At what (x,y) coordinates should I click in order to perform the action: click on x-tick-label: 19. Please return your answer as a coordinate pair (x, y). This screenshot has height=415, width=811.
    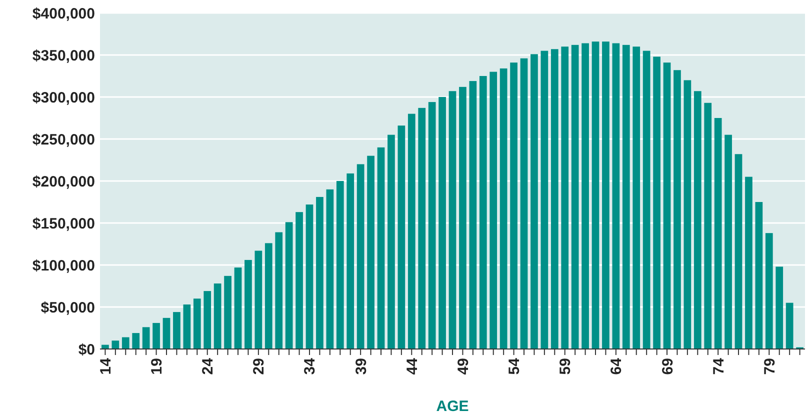
    Looking at the image, I should click on (157, 366).